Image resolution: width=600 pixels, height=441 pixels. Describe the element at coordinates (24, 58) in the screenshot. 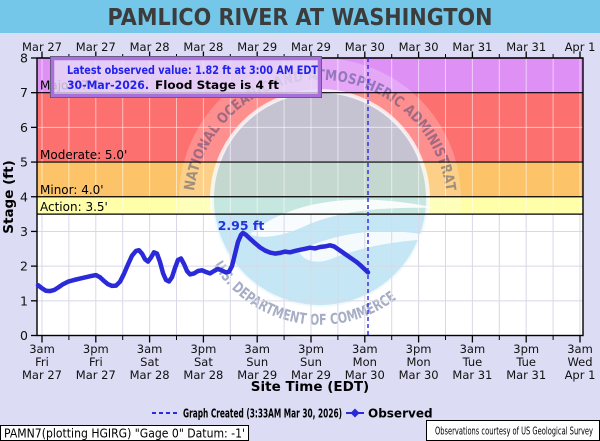

I see `y-axis-tick-label: 8` at that location.